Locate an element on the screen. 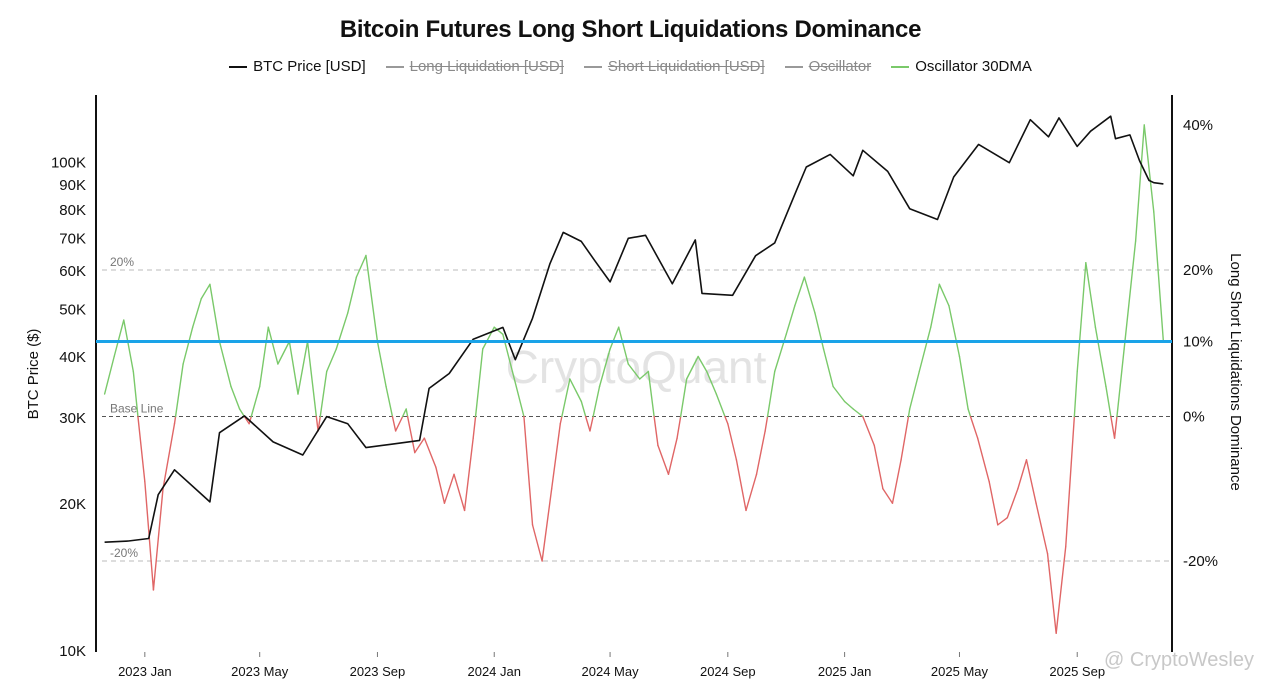  left-tick-label: 70K is located at coordinates (72, 238).